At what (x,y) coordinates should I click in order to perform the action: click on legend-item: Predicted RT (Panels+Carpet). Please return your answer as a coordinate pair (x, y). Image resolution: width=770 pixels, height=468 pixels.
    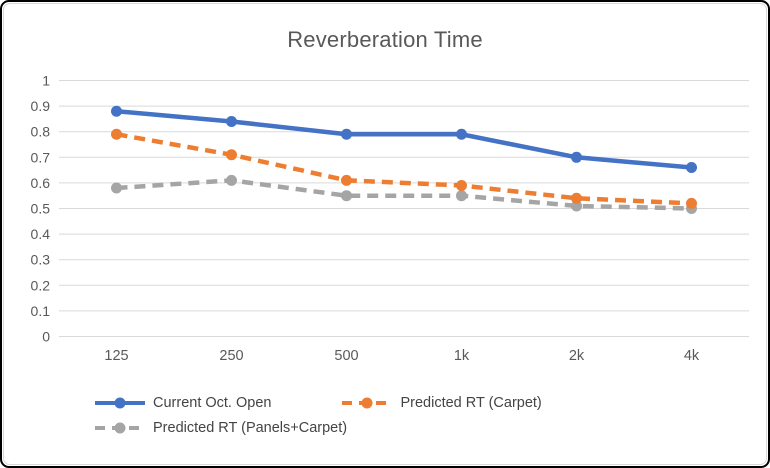
    Looking at the image, I should click on (220, 428).